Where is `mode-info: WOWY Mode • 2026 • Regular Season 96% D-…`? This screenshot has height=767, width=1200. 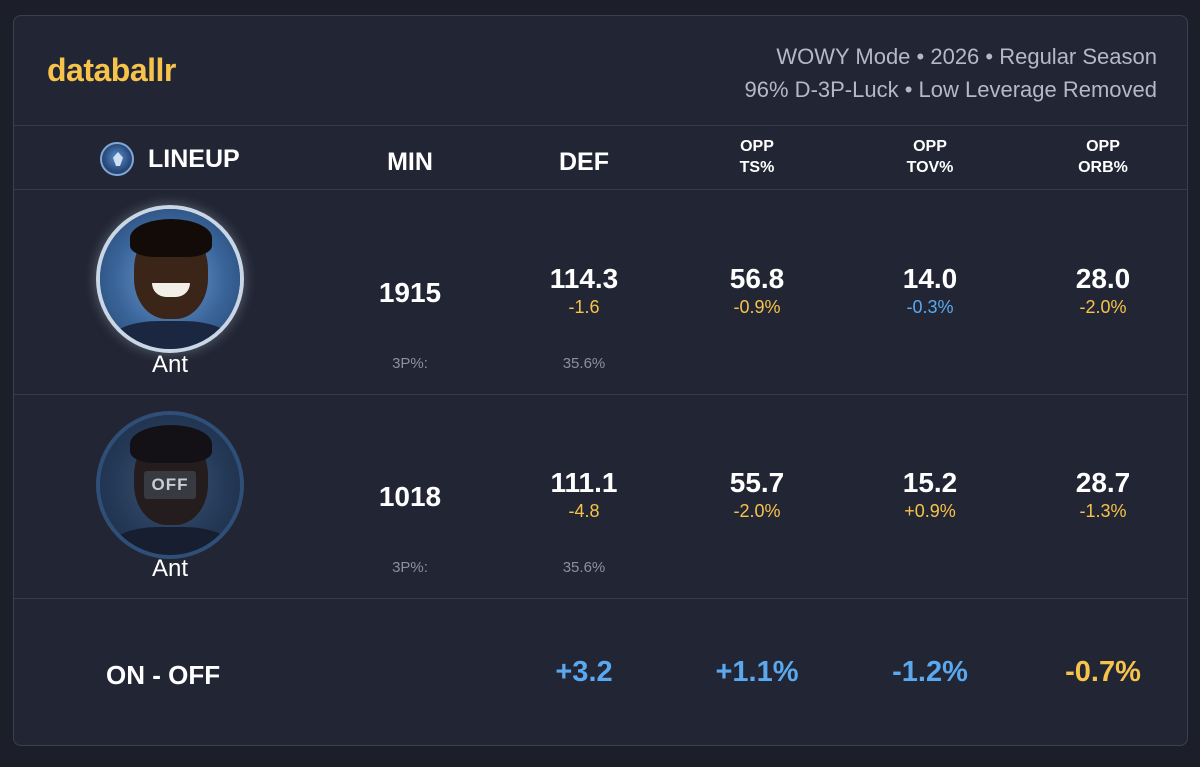 mode-info: WOWY Mode • 2026 • Regular Season 96% D-… is located at coordinates (951, 73).